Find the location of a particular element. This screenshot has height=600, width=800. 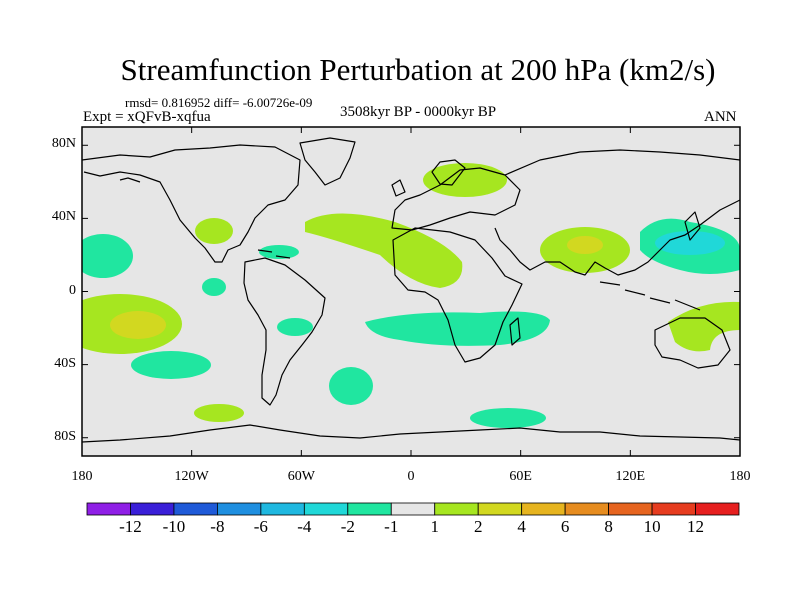

coast-alaska is located at coordinates (130, 180).